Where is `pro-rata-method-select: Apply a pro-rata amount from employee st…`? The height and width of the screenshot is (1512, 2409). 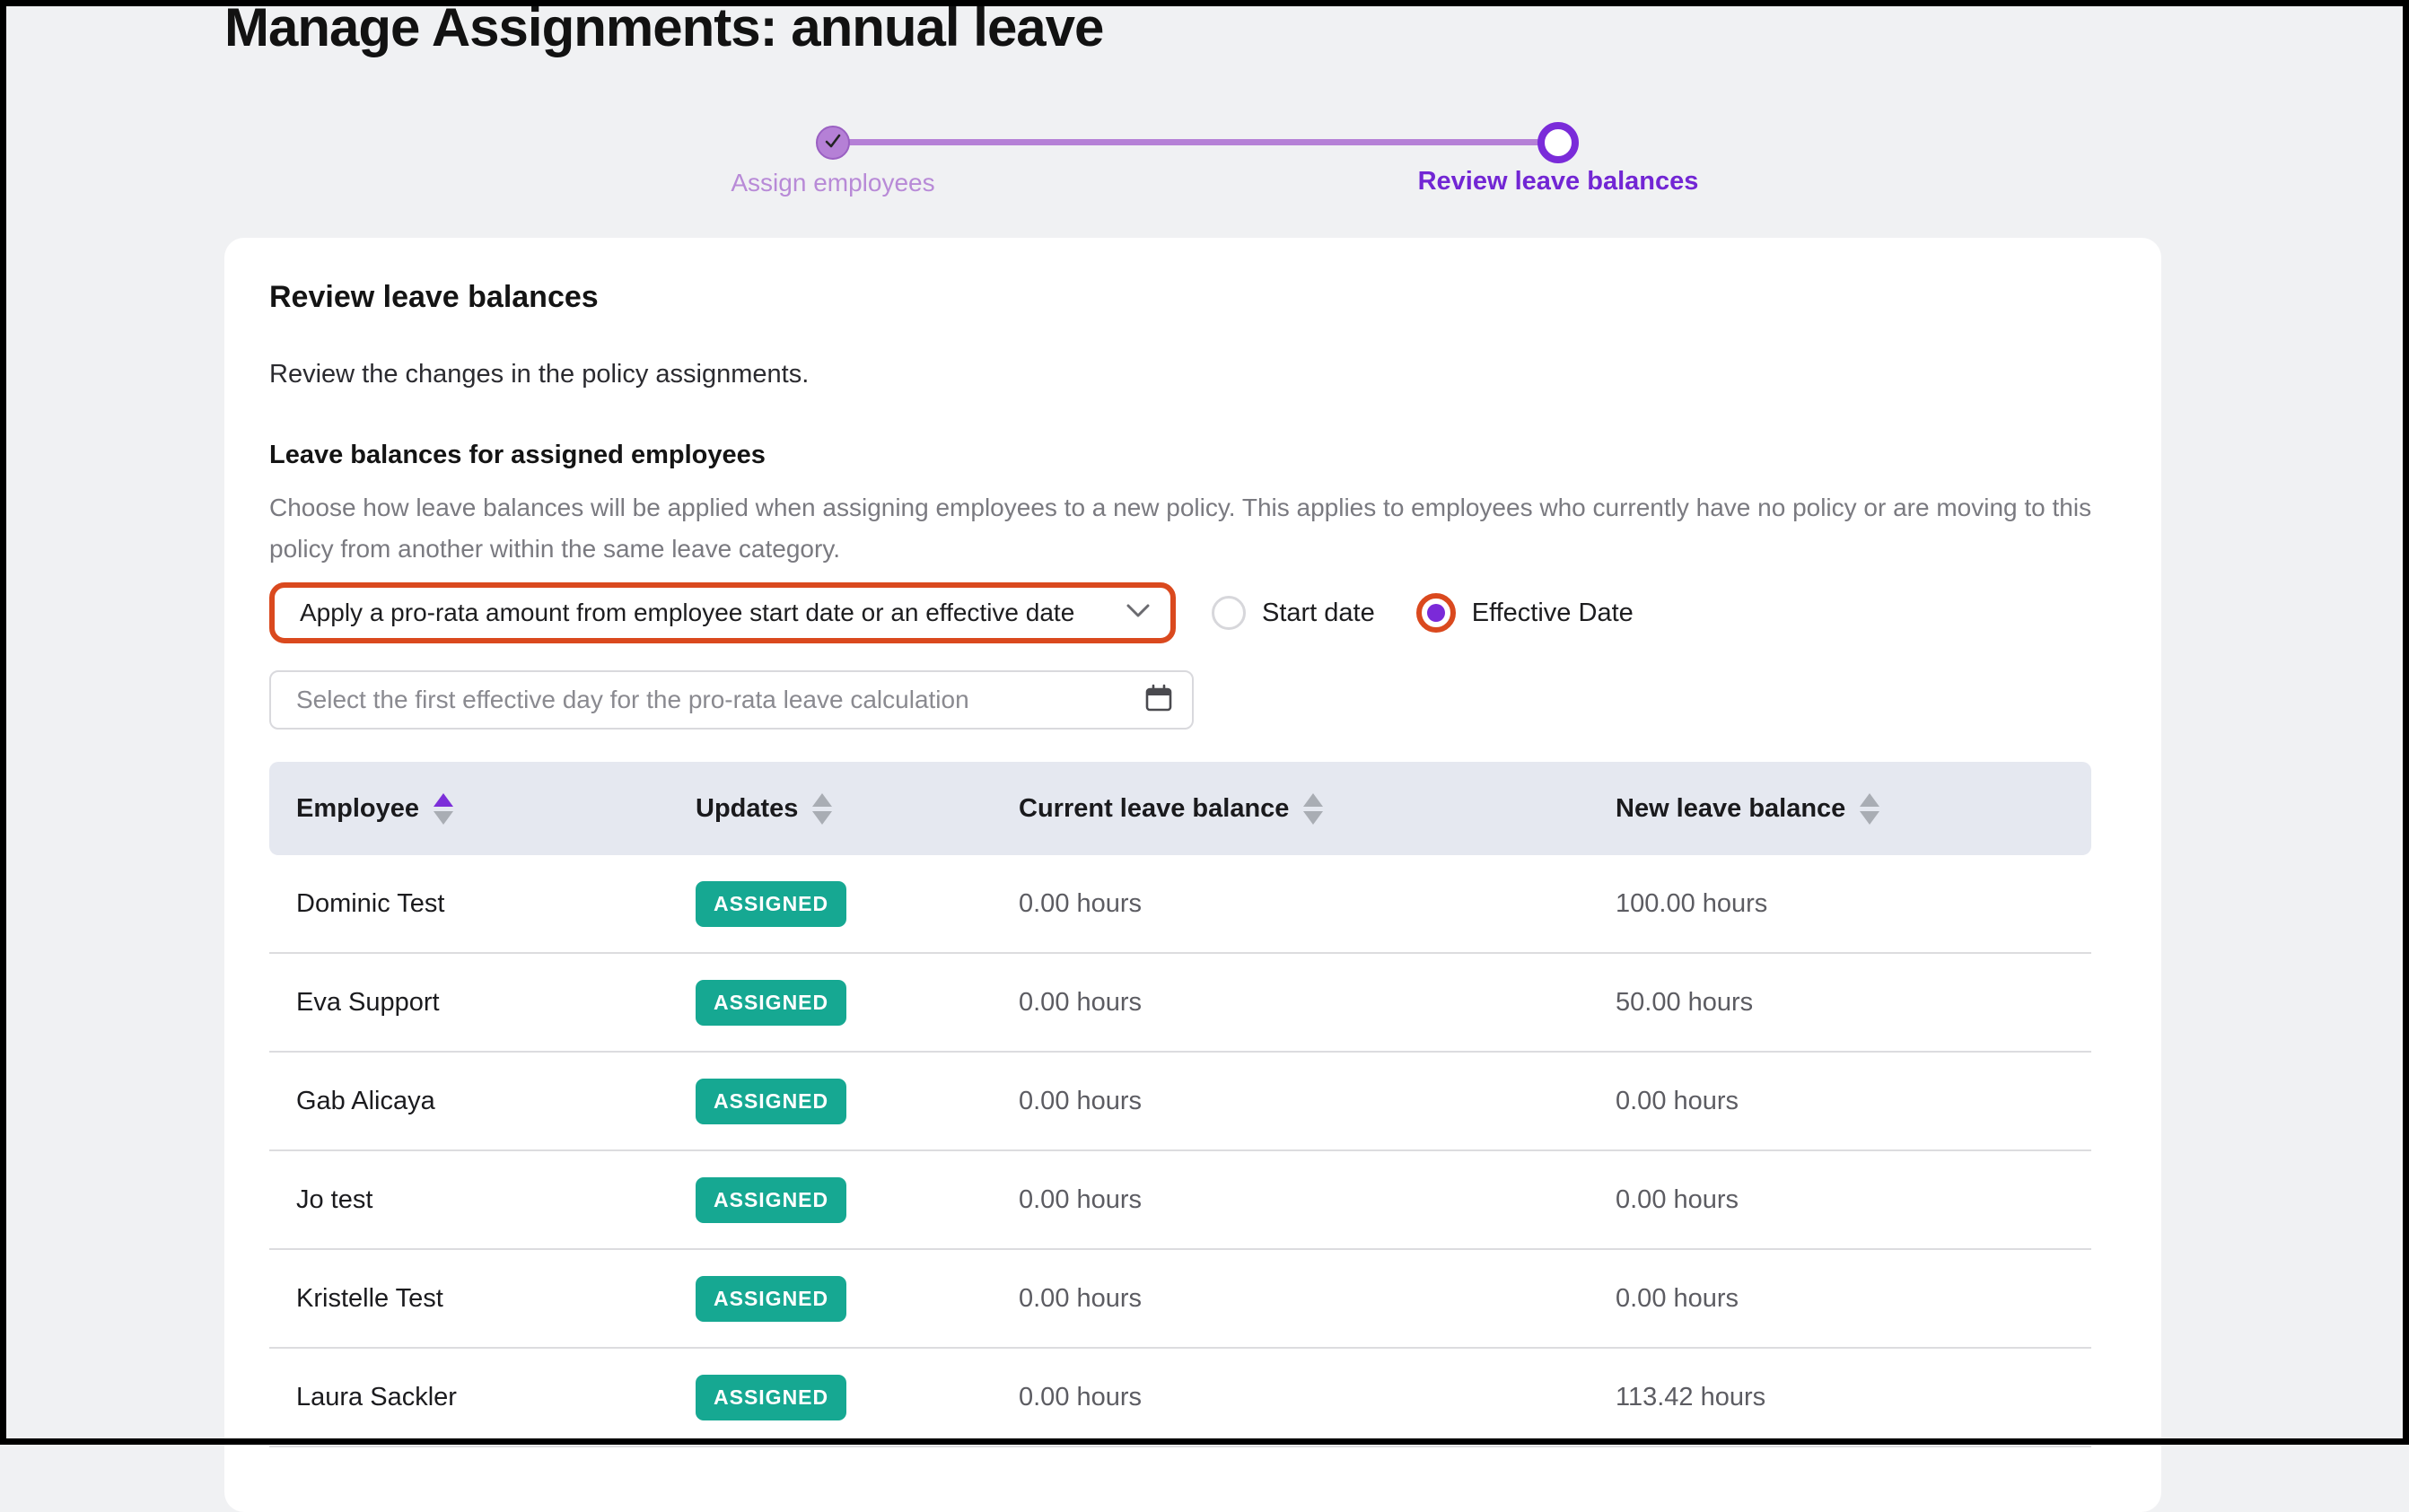 pro-rata-method-select: Apply a pro-rata amount from employee st… is located at coordinates (722, 612).